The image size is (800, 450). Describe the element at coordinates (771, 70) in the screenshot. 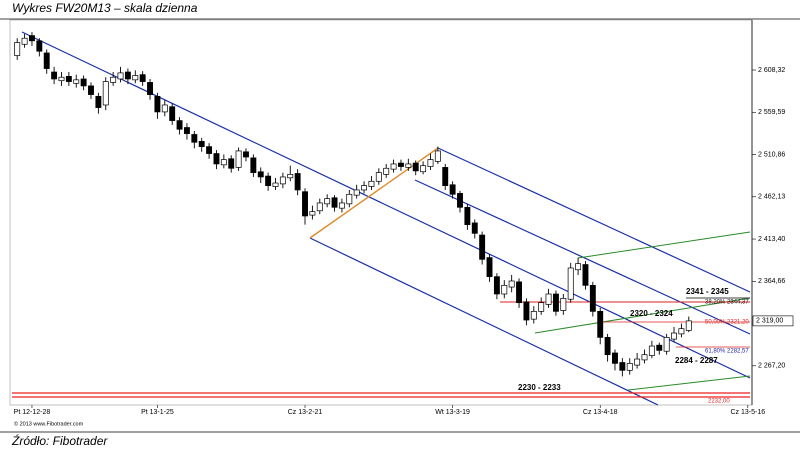

I see `y-tick-label: 2 608,32` at that location.